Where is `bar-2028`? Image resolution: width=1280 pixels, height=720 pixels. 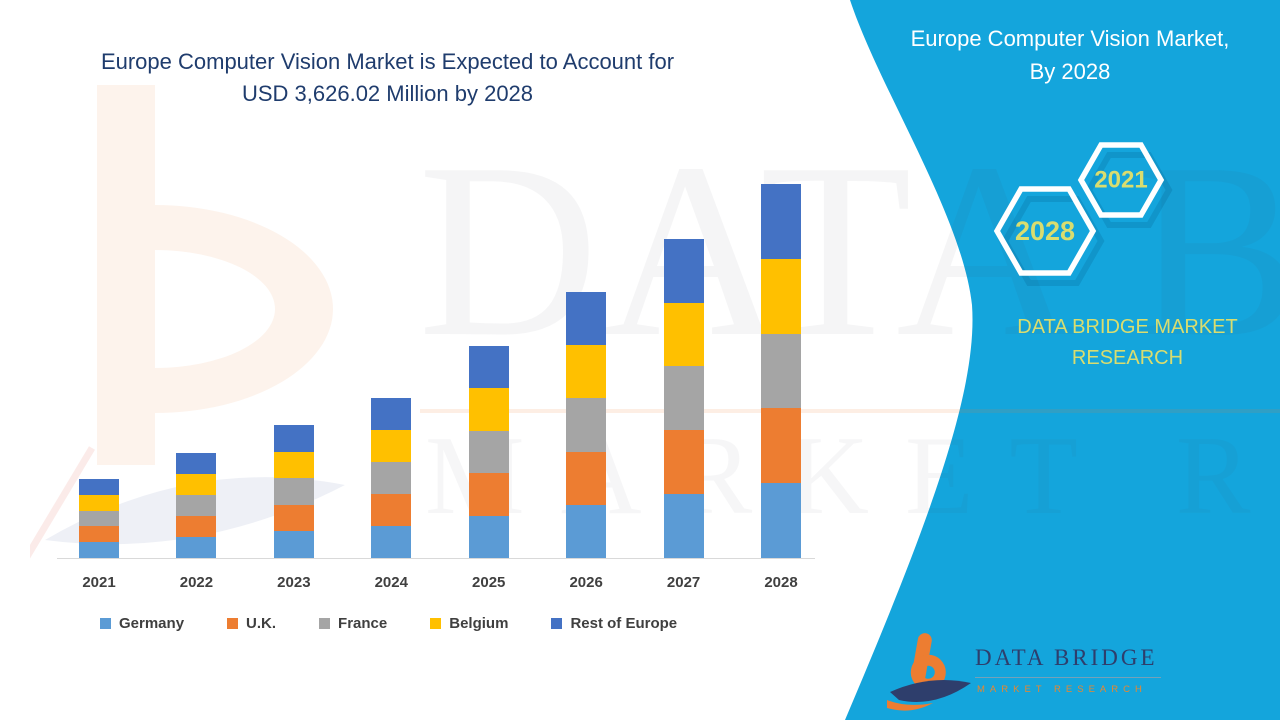 bar-2028 is located at coordinates (781, 371).